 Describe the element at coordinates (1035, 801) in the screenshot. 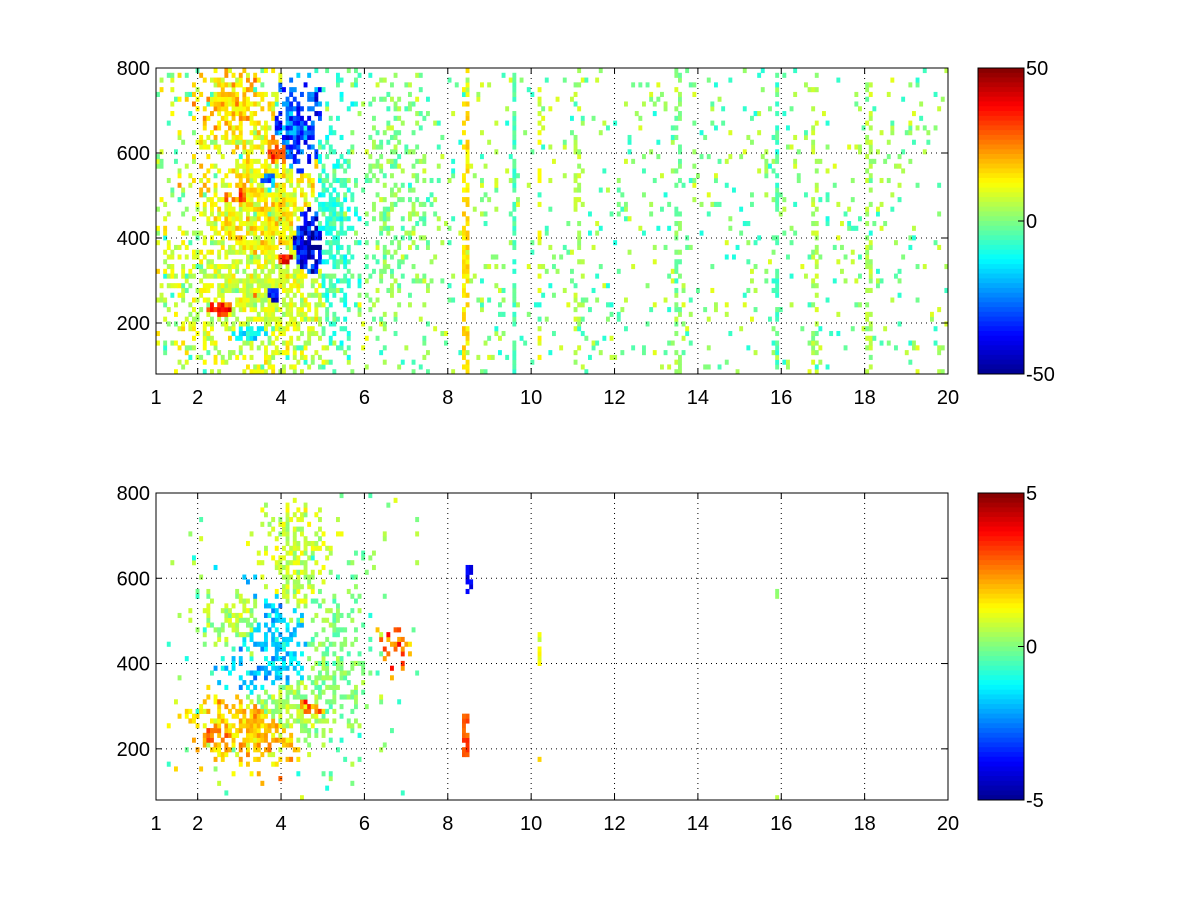

I see `colorbar-tick-label: -5` at that location.